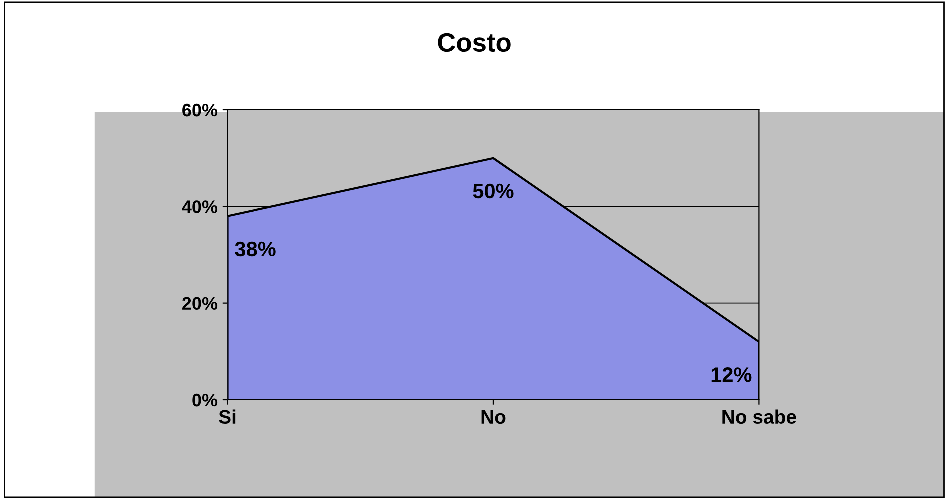 This screenshot has width=949, height=500. I want to click on y-tick-label: 20%, so click(200, 303).